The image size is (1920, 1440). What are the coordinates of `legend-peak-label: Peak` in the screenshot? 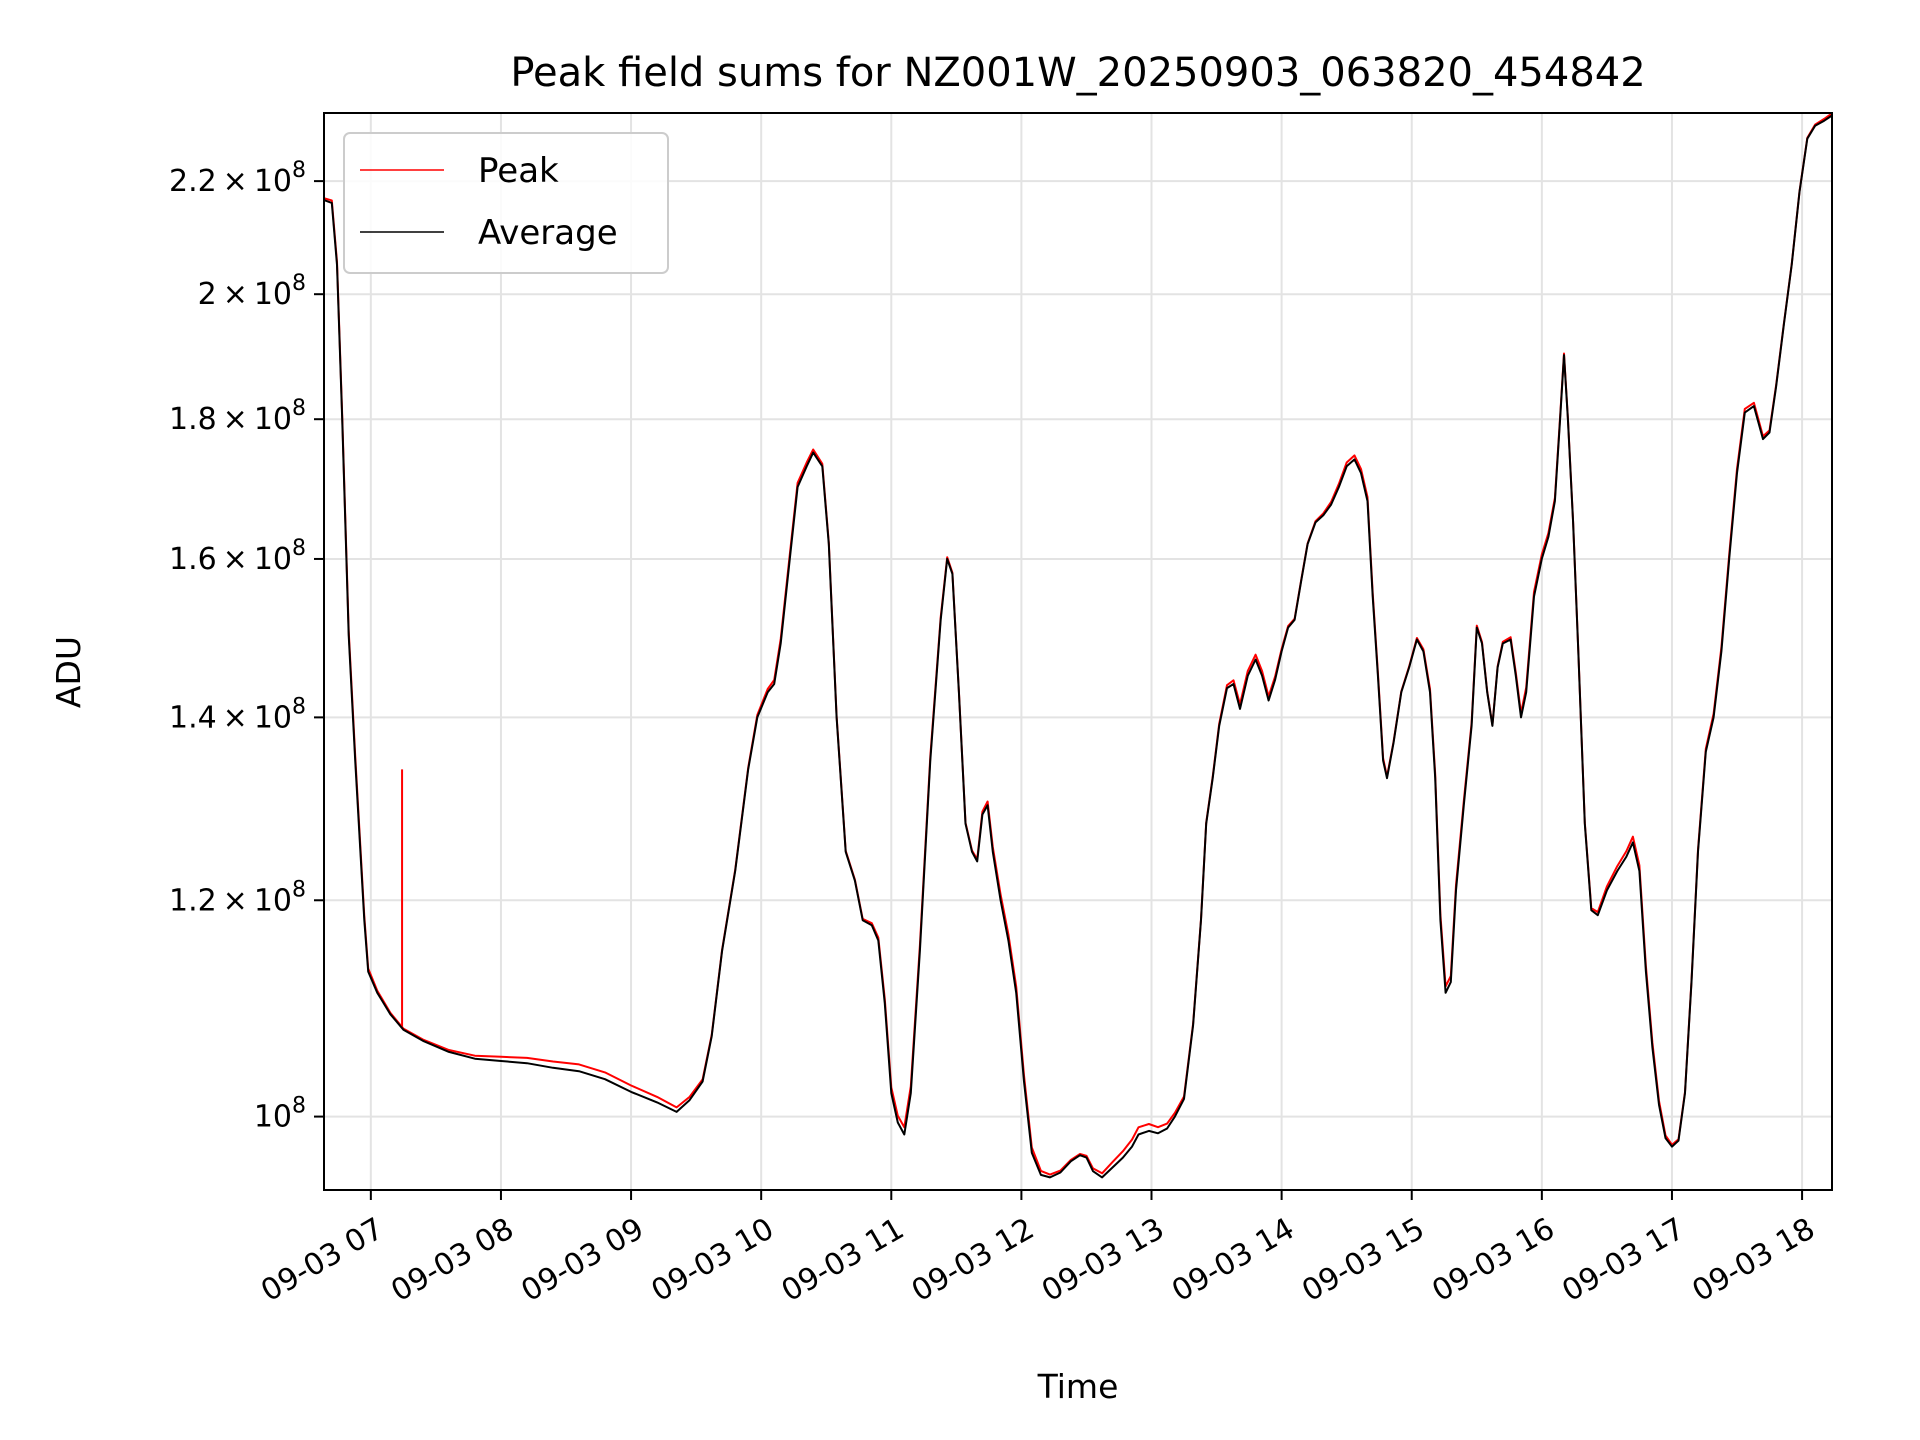 It's located at (518, 171).